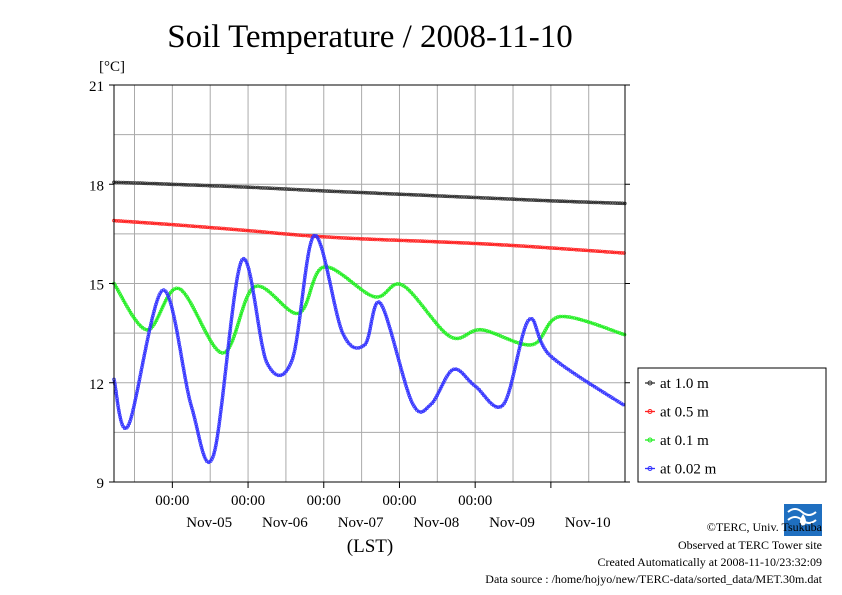  What do you see at coordinates (688, 470) in the screenshot?
I see `legend-label: at 0.02 m` at bounding box center [688, 470].